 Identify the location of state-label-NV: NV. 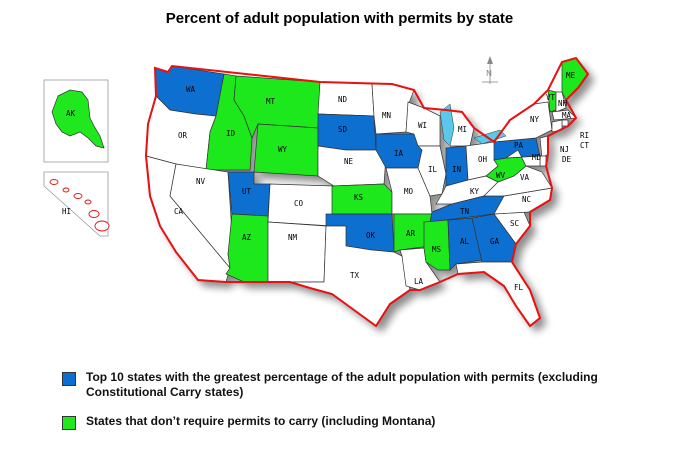
(201, 181).